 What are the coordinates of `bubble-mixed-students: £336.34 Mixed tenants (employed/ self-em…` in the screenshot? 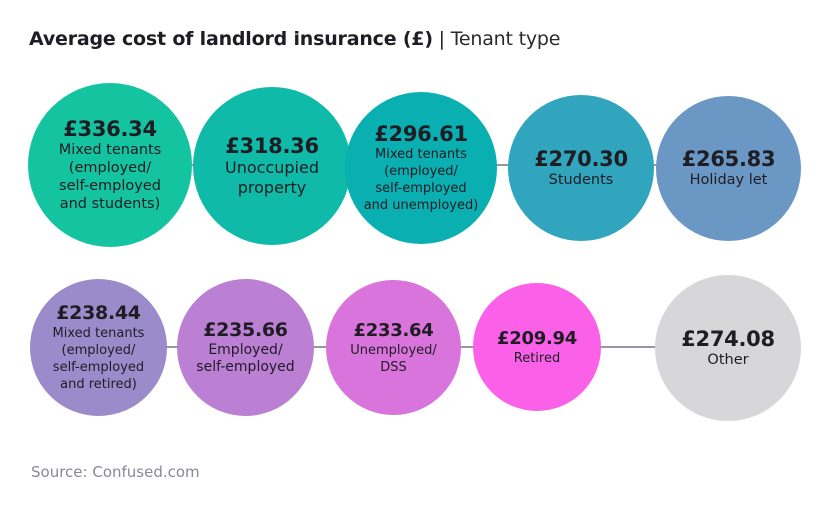 It's located at (110, 165).